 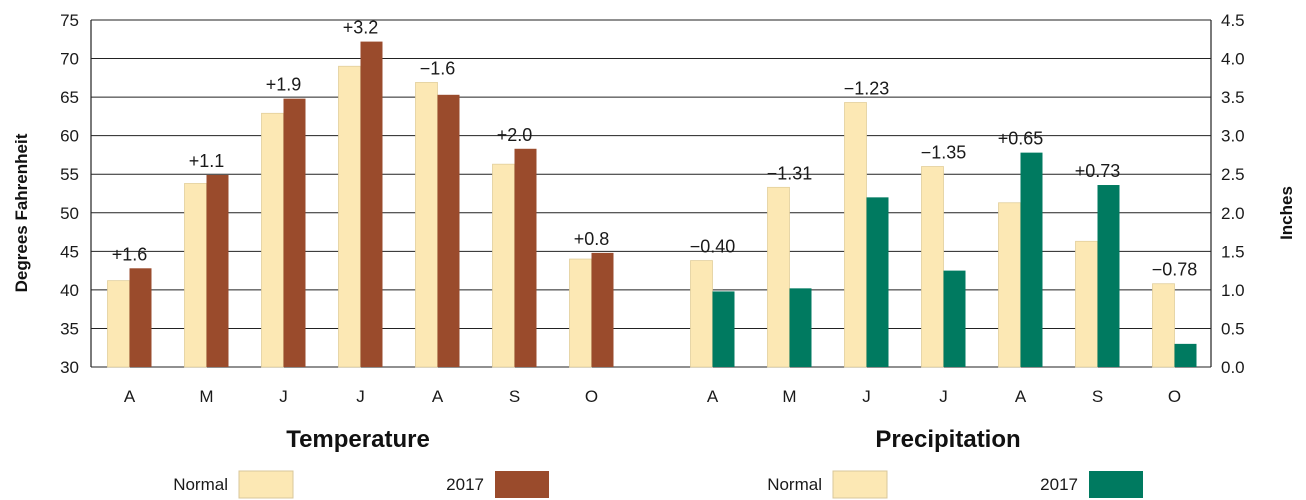 I want to click on left-tick-label: 40, so click(x=69, y=290).